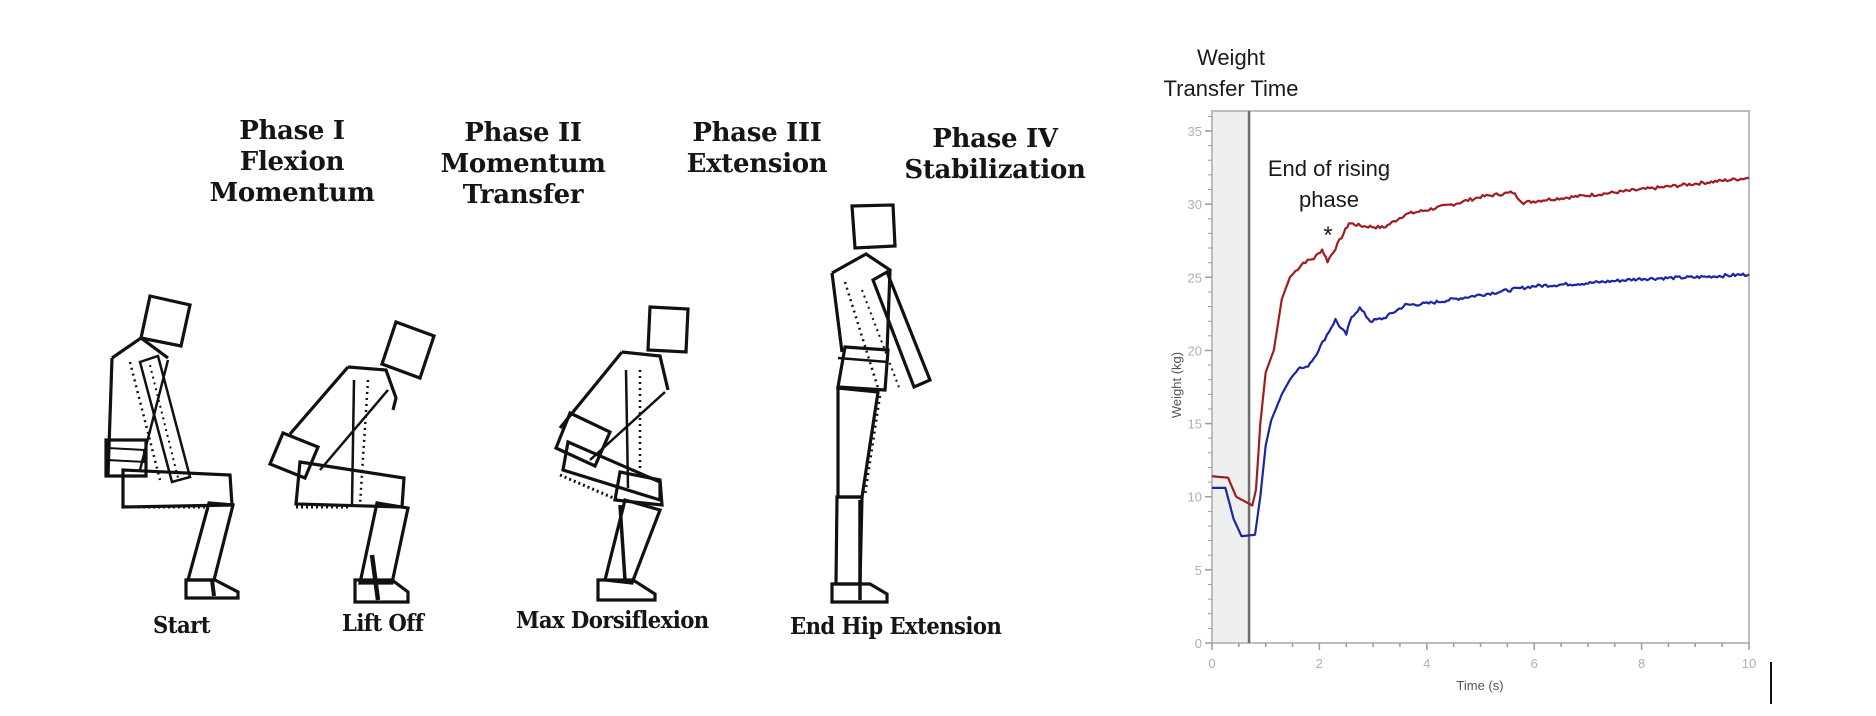  Describe the element at coordinates (292, 131) in the screenshot. I see `phase-1-line-1: Phase I` at that location.